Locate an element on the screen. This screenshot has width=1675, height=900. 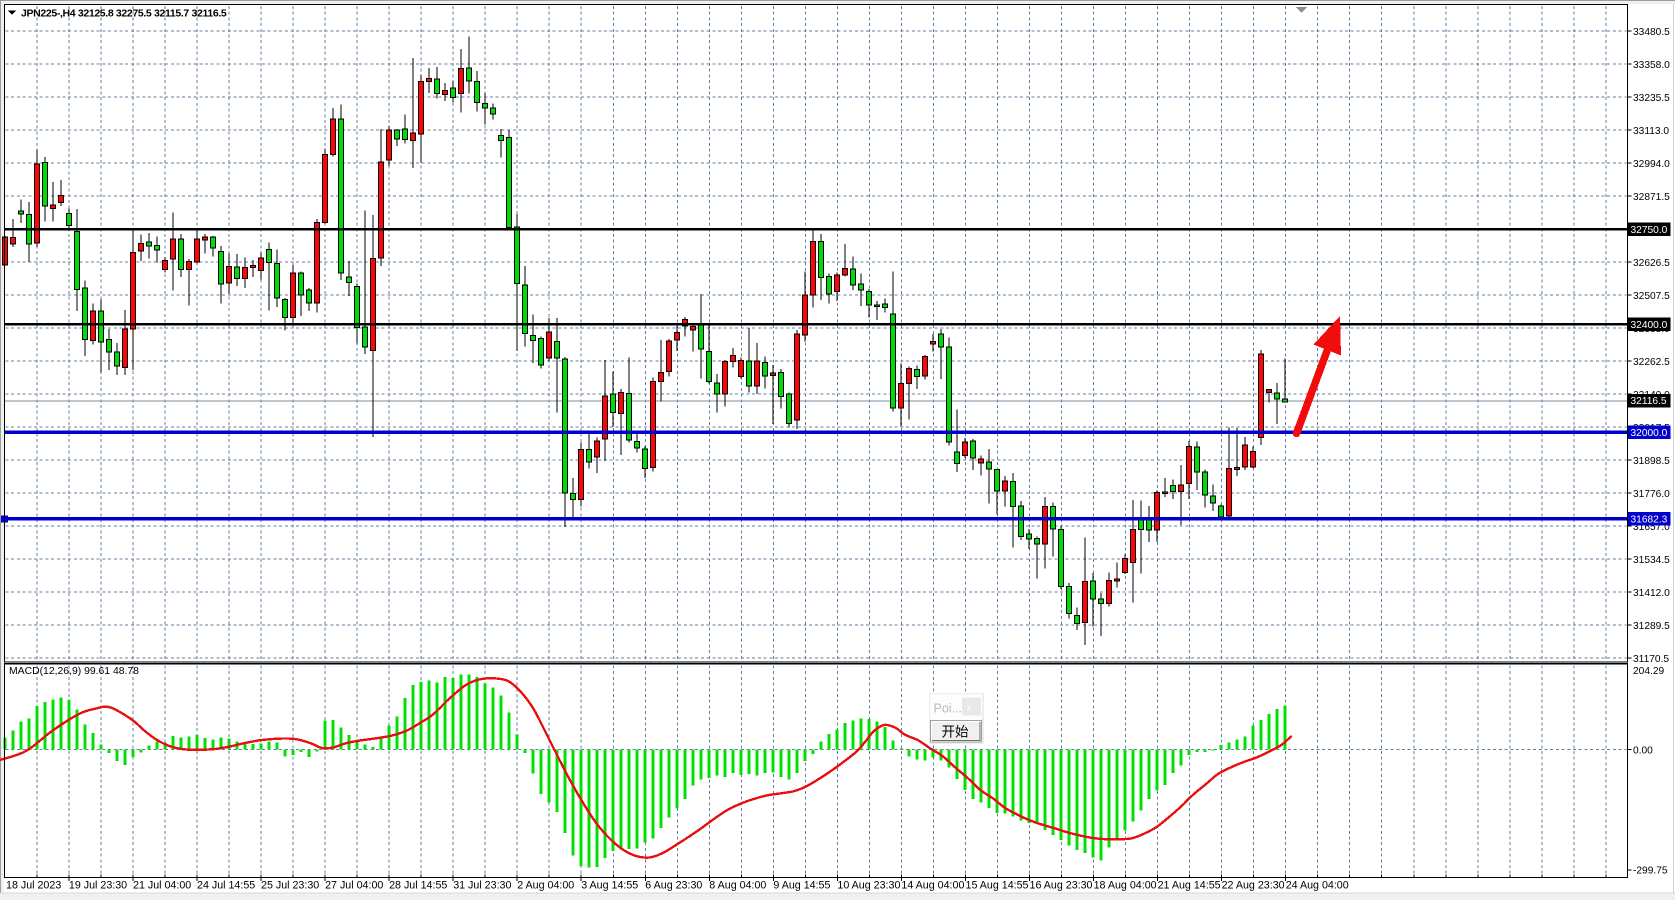
svg-text: 33358.0 is located at coordinates (1651, 65).